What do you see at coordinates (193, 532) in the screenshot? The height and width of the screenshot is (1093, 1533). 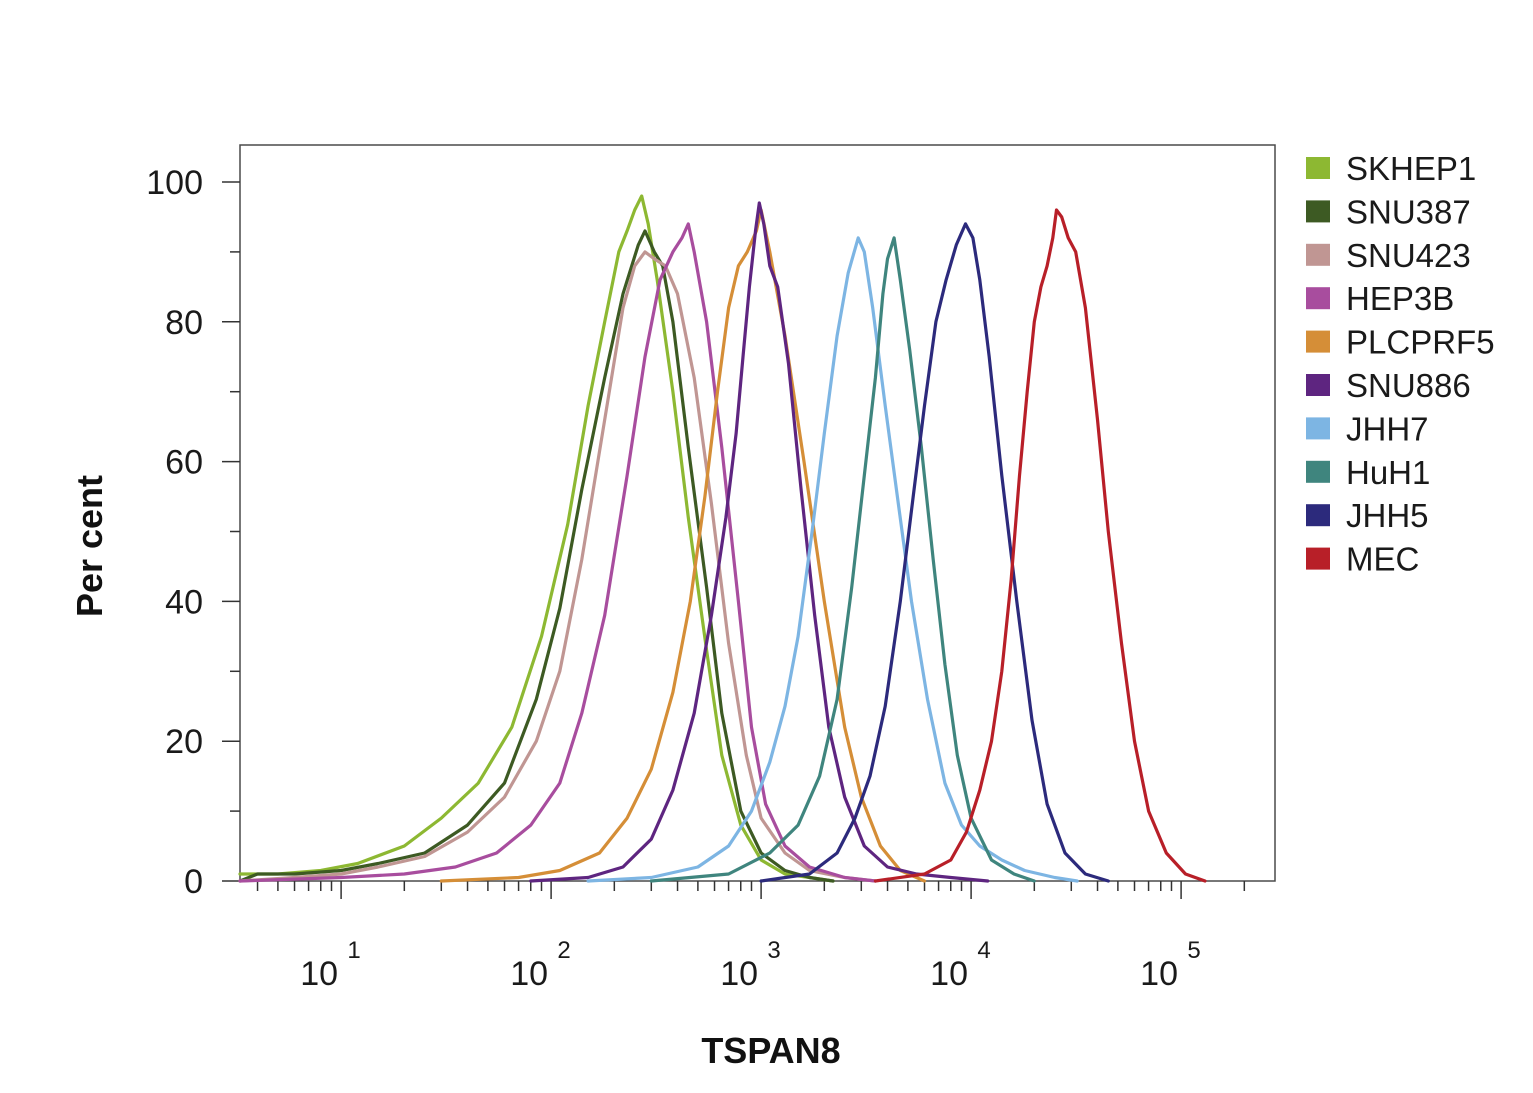 I see `y-axis: 0 20 40 60 80 100` at bounding box center [193, 532].